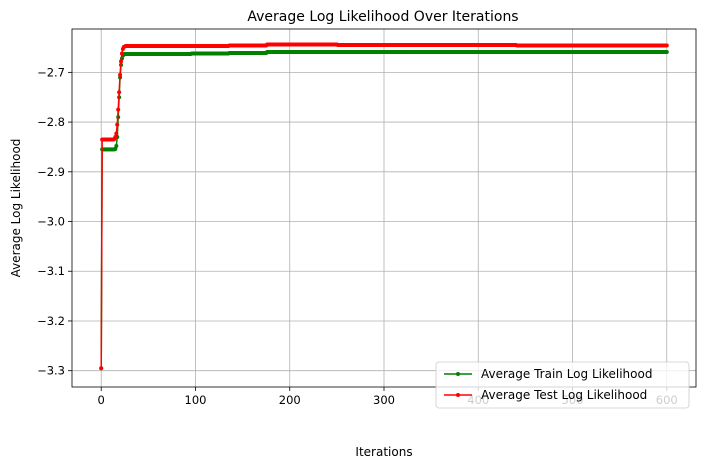 The height and width of the screenshot is (468, 703). Describe the element at coordinates (458, 395) in the screenshot. I see `legend-marker-test` at that location.